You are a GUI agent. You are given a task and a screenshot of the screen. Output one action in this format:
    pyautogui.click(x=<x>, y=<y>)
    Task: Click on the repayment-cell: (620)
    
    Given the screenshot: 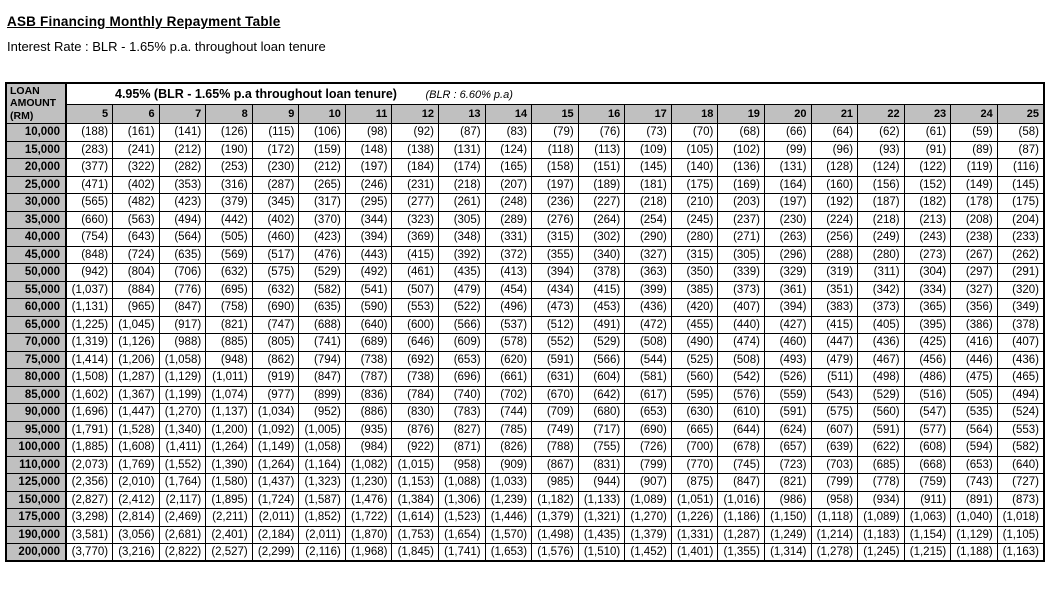 What is the action you would take?
    pyautogui.click(x=508, y=360)
    